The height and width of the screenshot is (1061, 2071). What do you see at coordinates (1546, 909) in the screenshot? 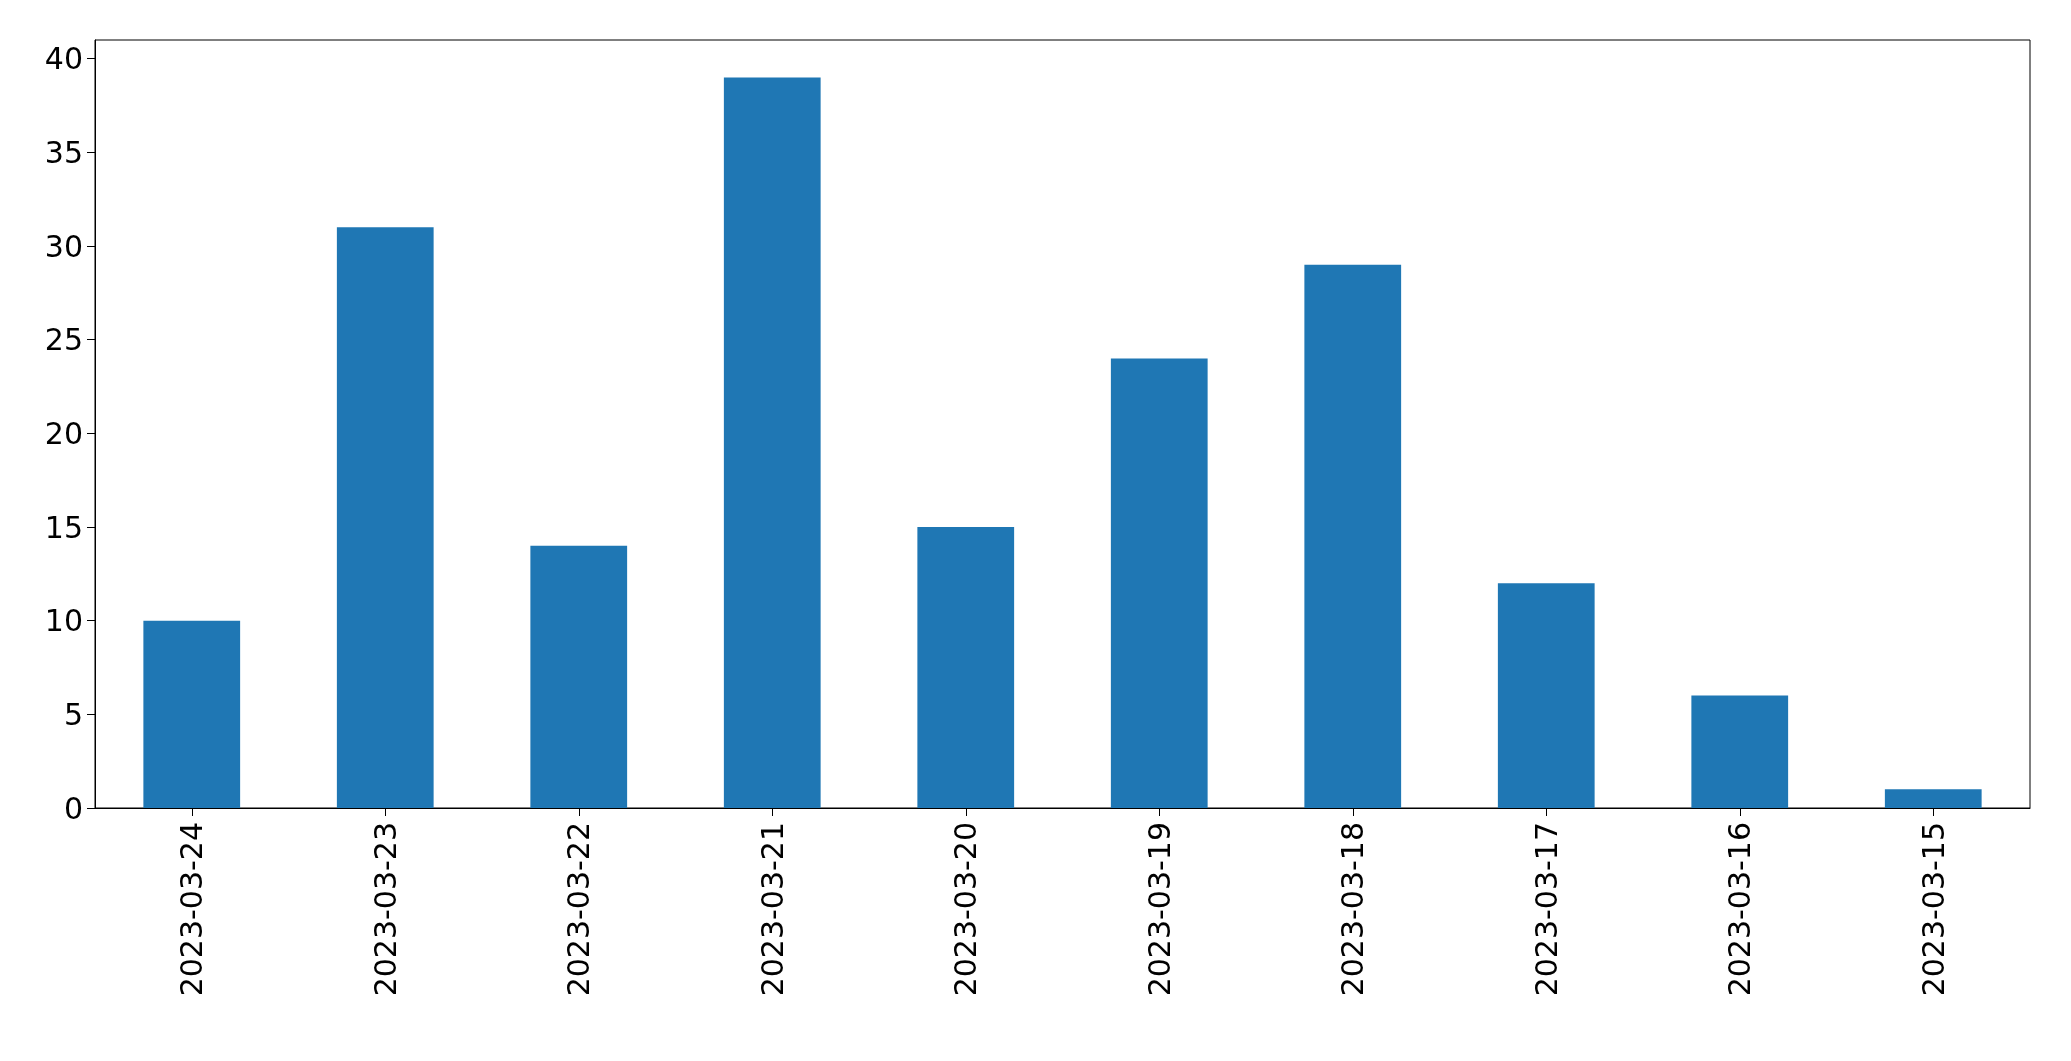
I see `x-tick-label: 2023-03-17` at bounding box center [1546, 909].